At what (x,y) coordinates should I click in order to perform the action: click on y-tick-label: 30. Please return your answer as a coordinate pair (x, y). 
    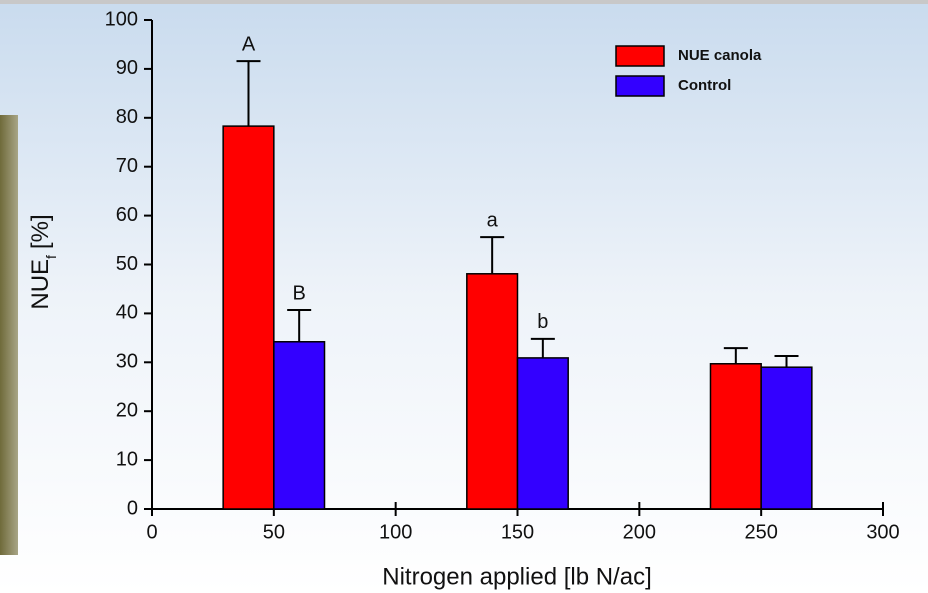
    Looking at the image, I should click on (127, 362).